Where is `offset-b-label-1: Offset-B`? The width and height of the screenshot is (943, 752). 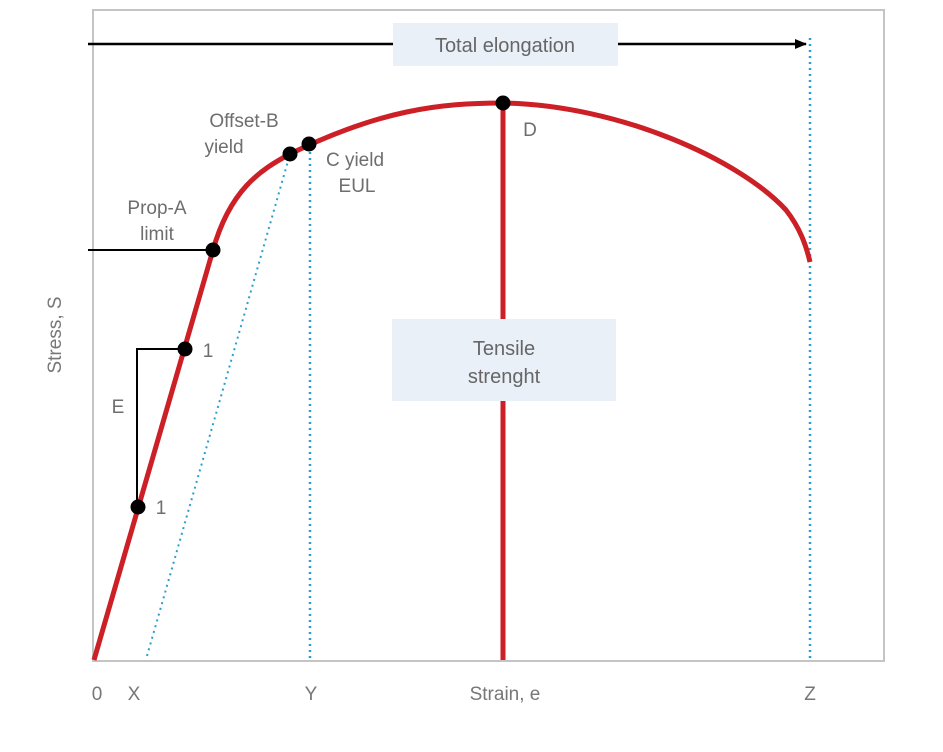 offset-b-label-1: Offset-B is located at coordinates (243, 121).